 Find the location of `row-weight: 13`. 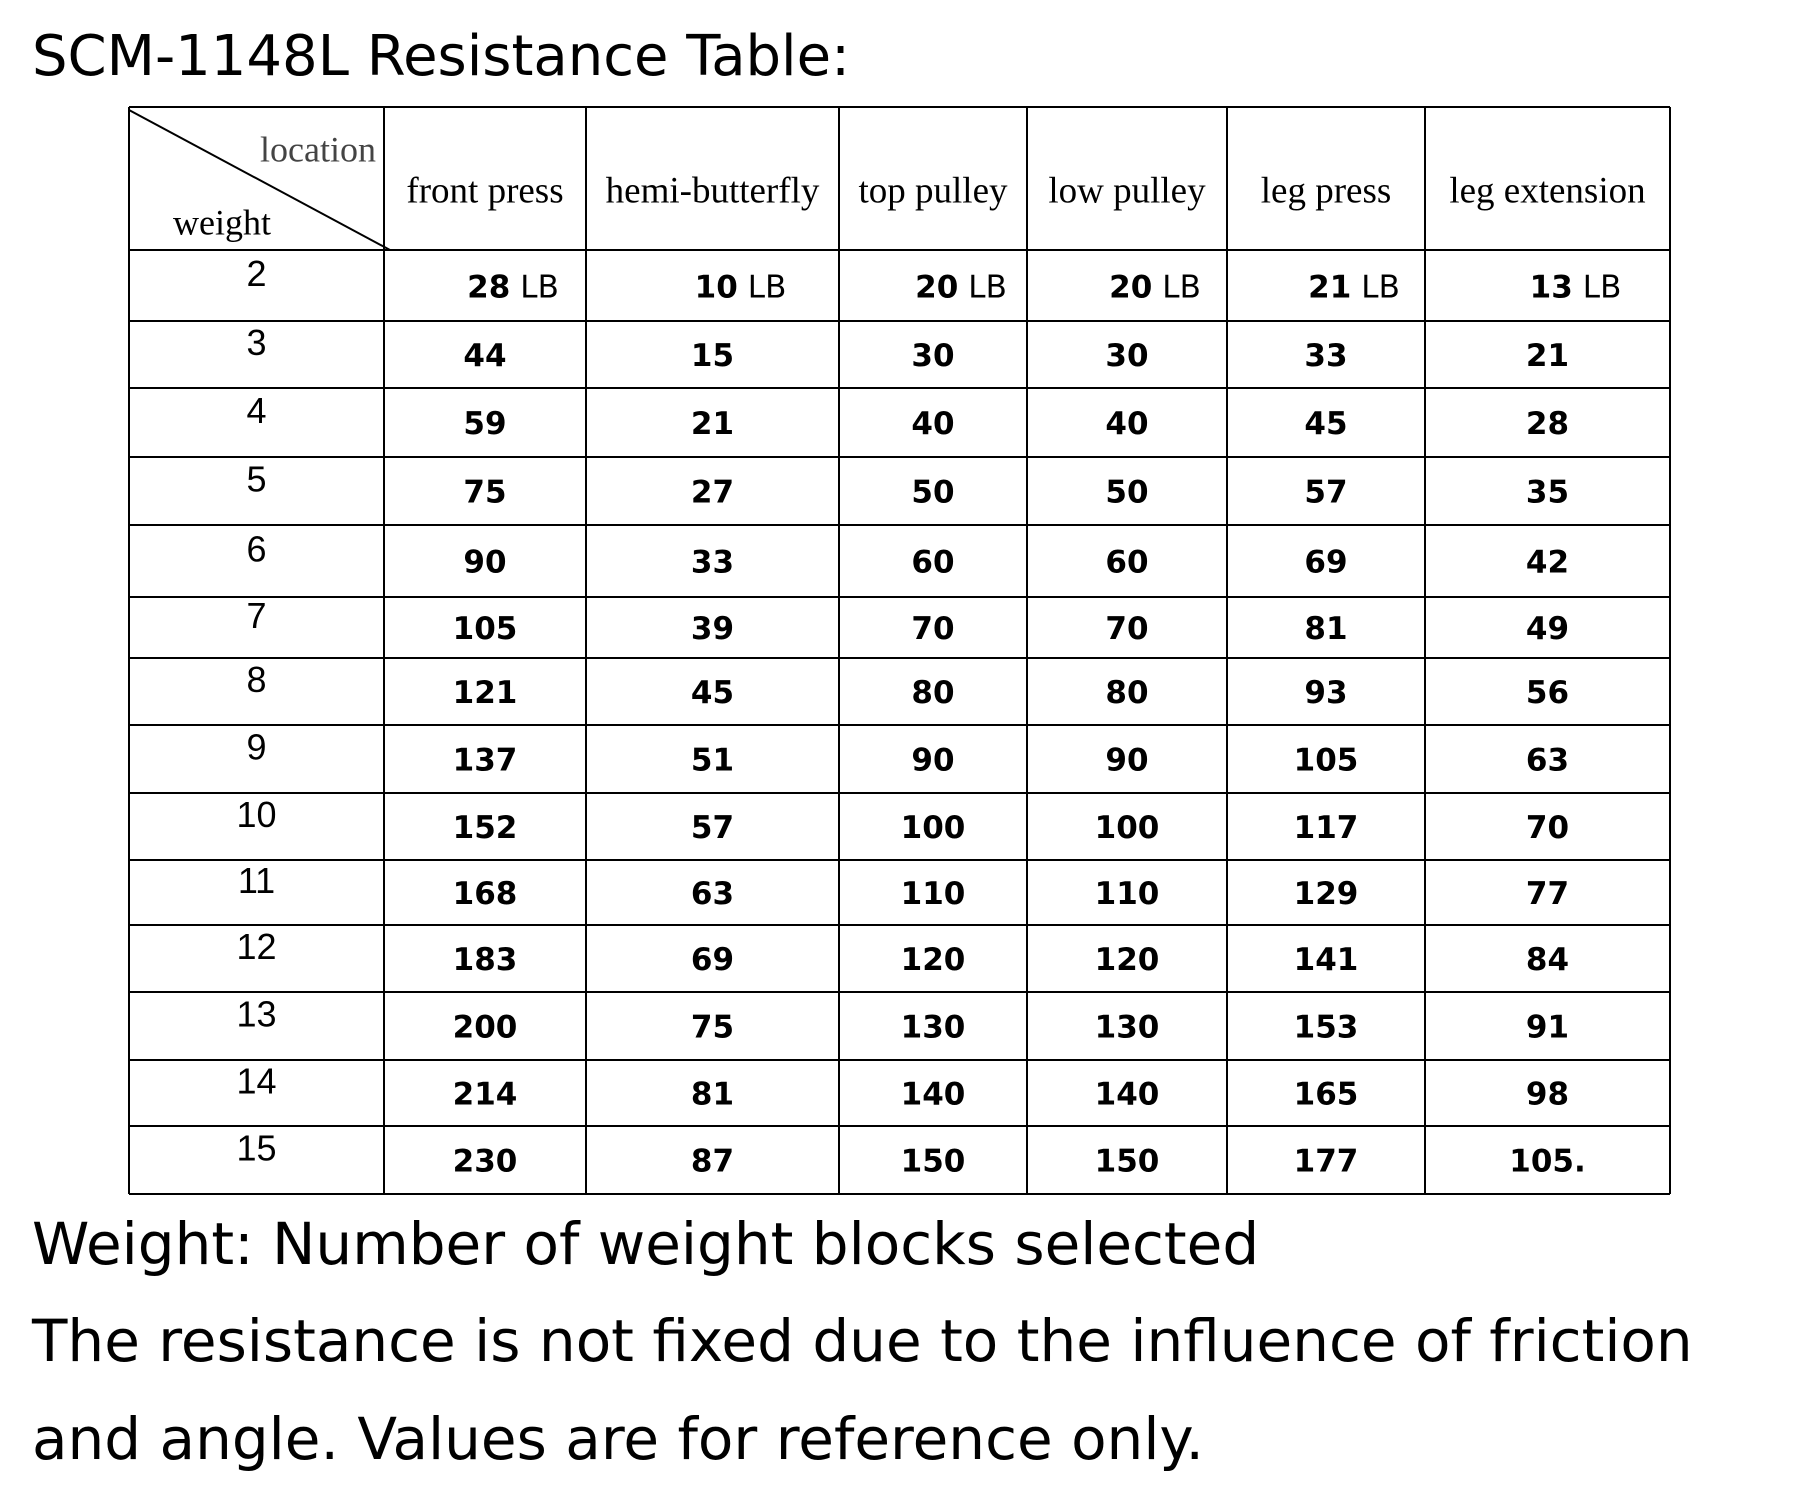

row-weight: 13 is located at coordinates (256, 1014).